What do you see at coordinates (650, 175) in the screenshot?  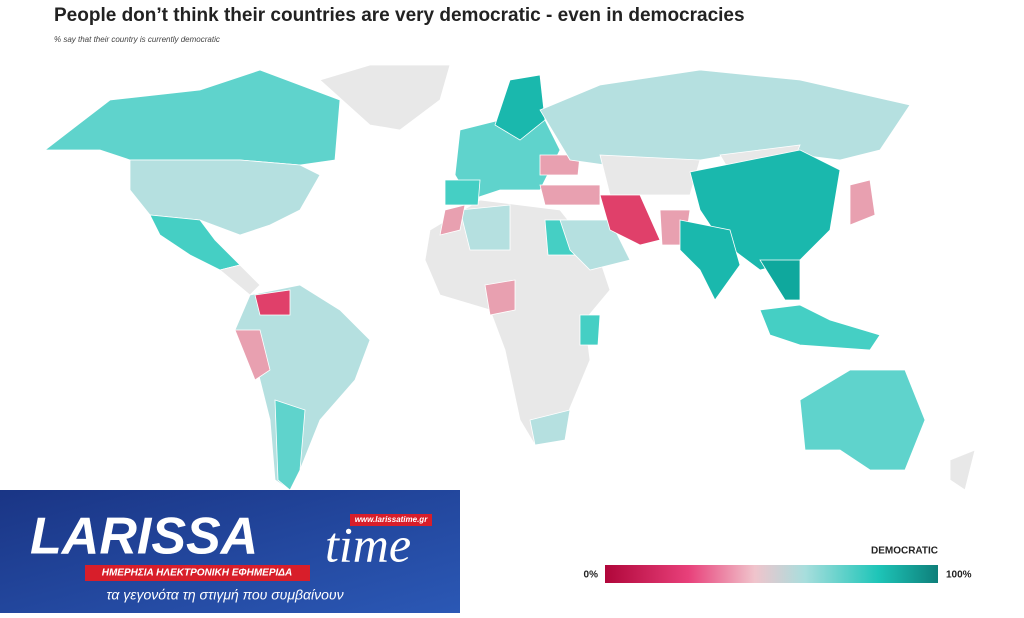 I see `central-asia` at bounding box center [650, 175].